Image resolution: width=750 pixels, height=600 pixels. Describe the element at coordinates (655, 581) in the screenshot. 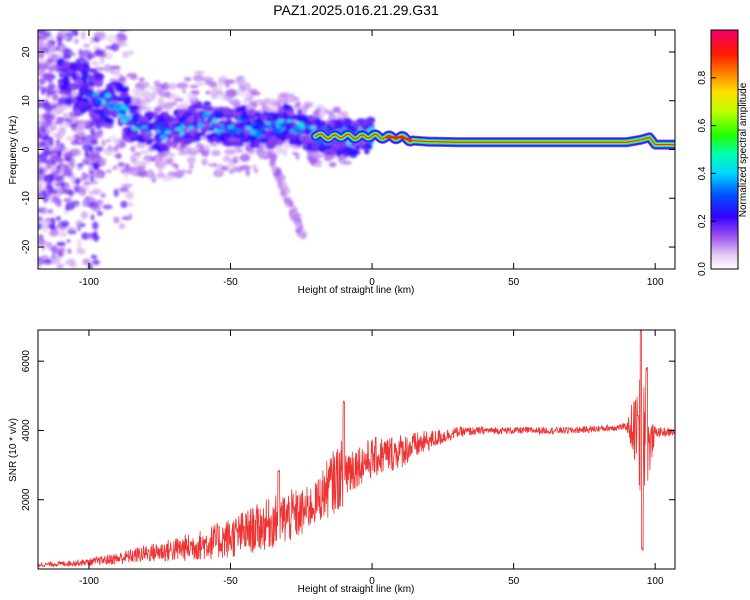

I see `snr-x-tick-label: 100` at that location.